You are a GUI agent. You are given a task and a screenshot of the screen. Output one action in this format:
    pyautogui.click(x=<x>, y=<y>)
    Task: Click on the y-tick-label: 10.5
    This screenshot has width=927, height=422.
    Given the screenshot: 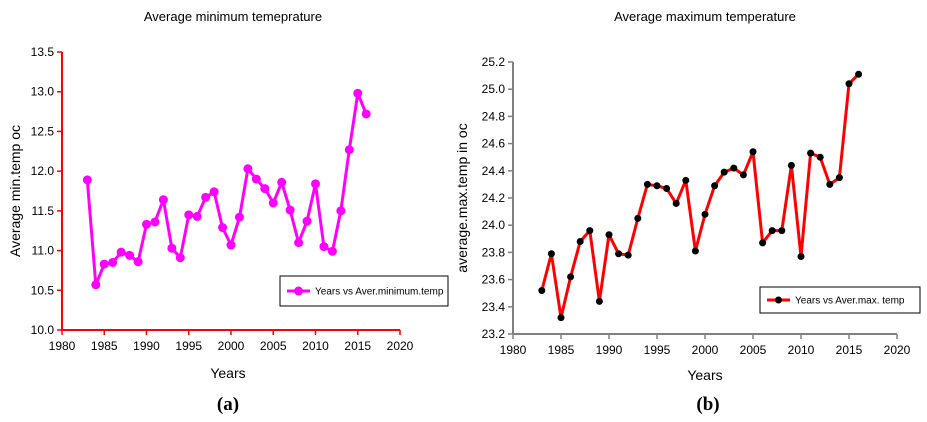 What is the action you would take?
    pyautogui.click(x=43, y=290)
    